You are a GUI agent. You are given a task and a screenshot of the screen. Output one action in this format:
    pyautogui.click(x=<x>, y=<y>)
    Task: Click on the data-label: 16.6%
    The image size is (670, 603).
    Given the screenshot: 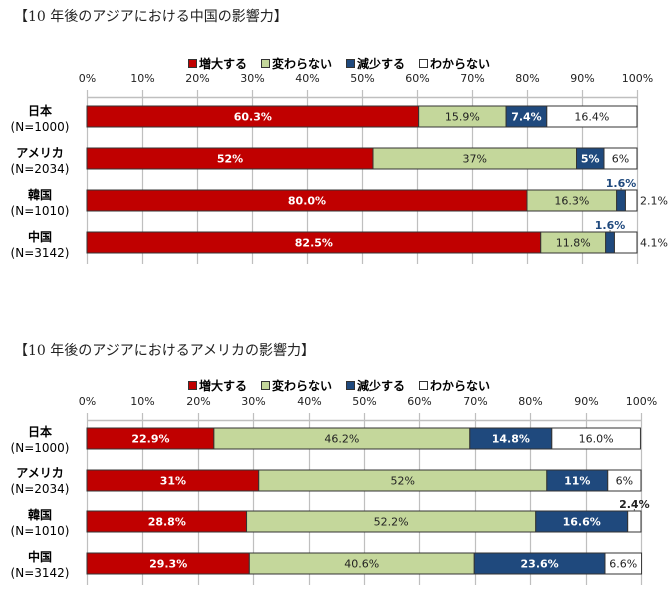 What is the action you would take?
    pyautogui.click(x=582, y=522)
    